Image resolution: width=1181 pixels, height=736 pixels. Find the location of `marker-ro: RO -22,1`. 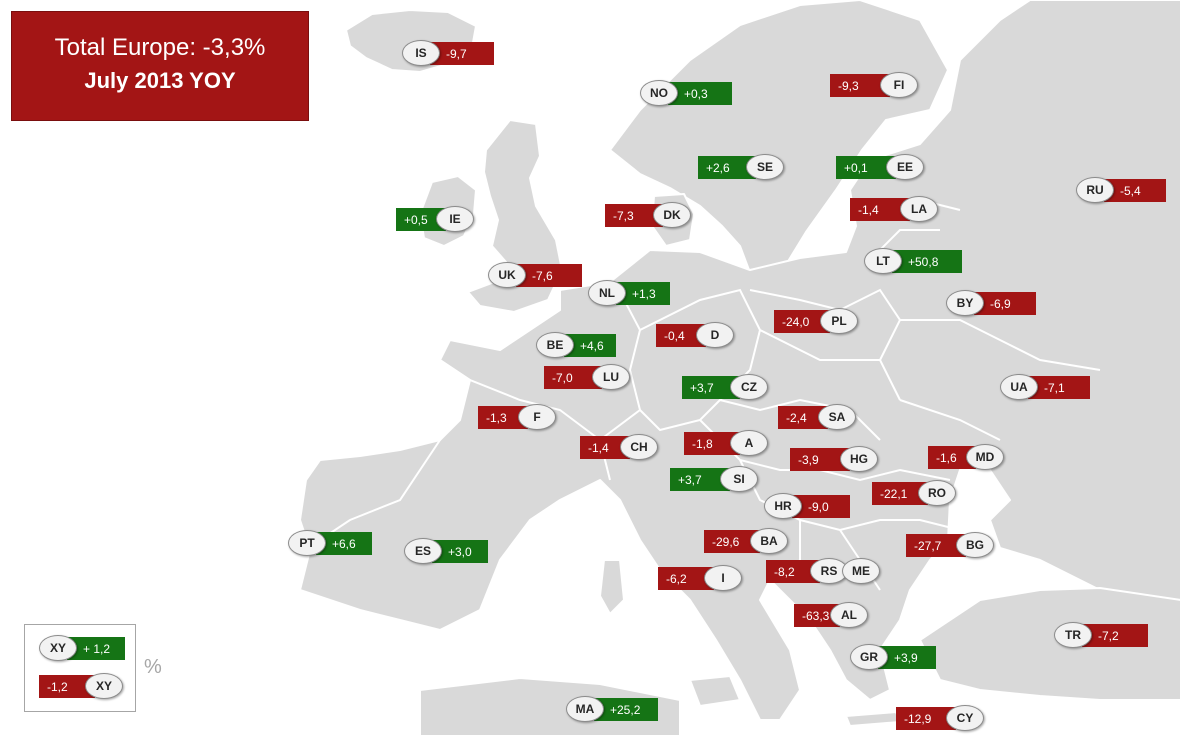

marker-ro: RO -22,1 is located at coordinates (914, 494).